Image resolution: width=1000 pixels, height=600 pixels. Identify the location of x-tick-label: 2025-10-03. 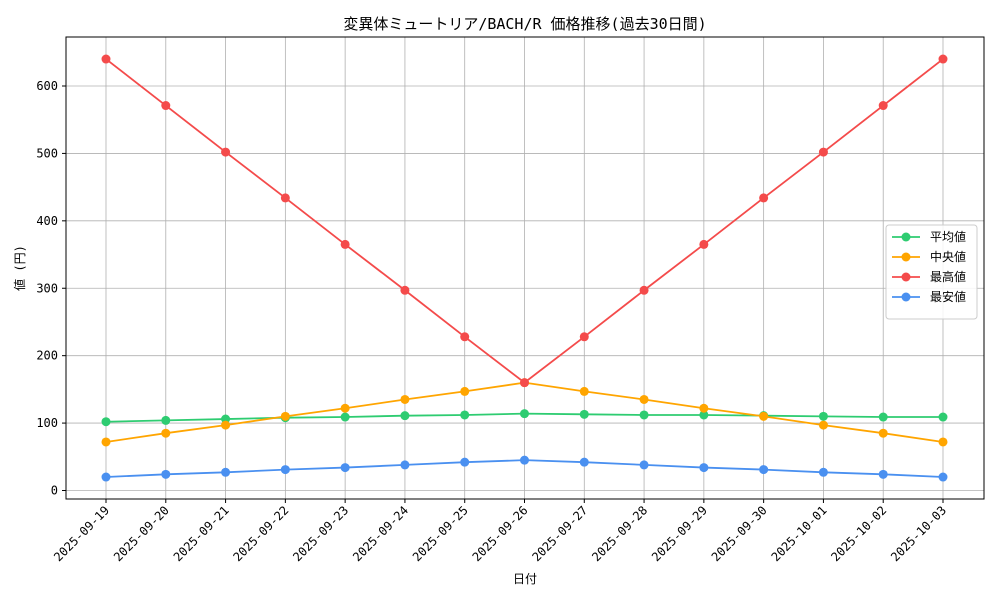
(918, 533).